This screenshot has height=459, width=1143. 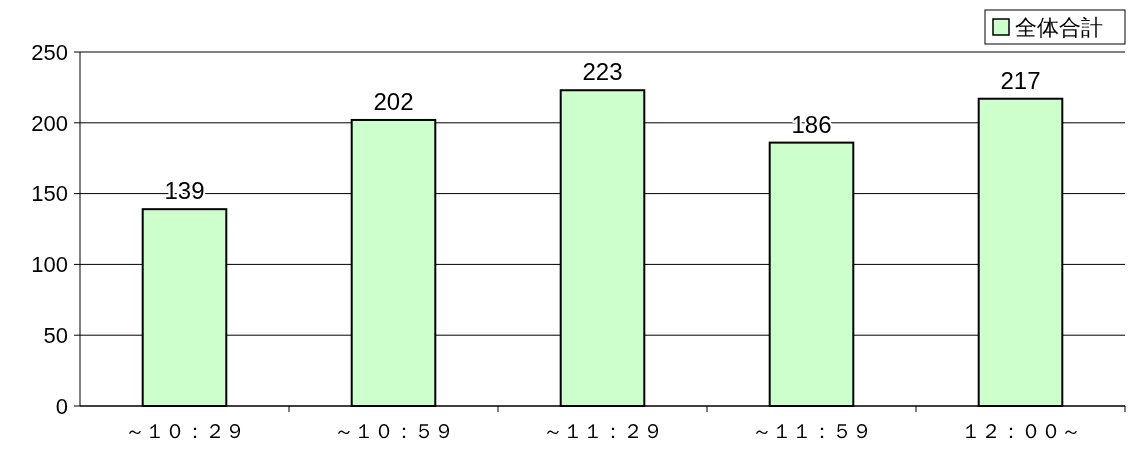 I want to click on x-tick-label: ～１０：２９, so click(x=184, y=431).